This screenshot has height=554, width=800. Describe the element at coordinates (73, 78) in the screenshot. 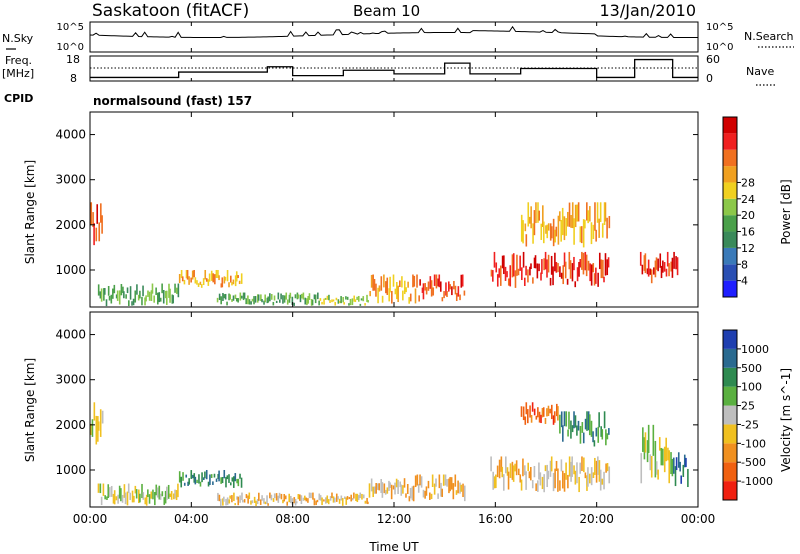

I see `freq-tick-bottom: 8` at that location.